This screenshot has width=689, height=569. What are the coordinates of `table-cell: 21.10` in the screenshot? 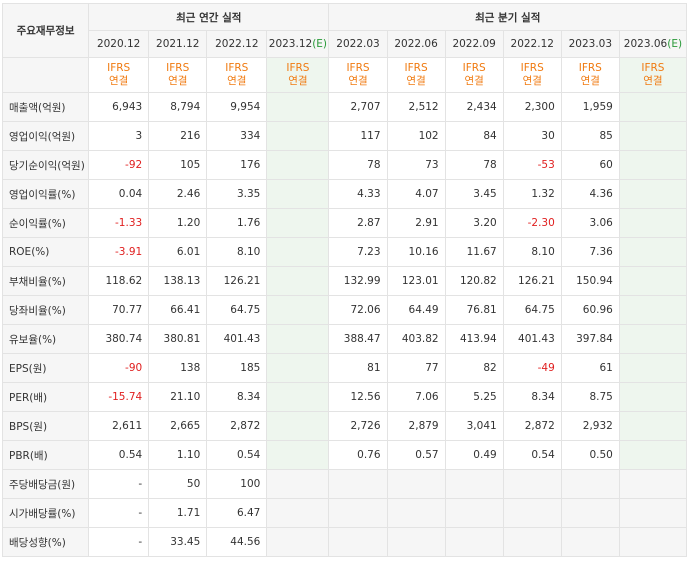 It's located at (178, 397).